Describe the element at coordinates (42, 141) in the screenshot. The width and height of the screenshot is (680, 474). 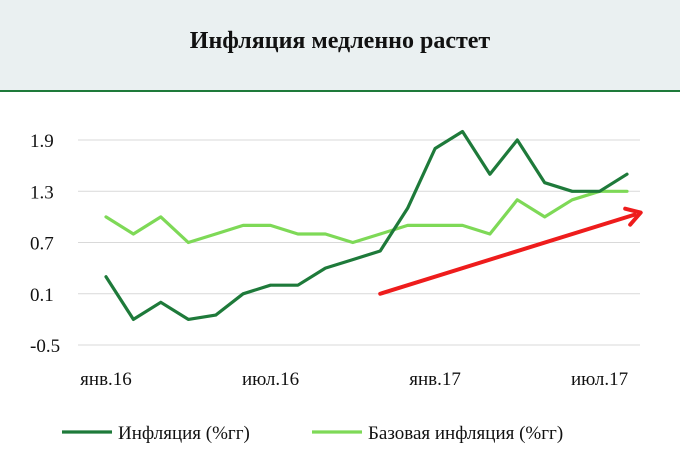
I see `y-tick-label: 1.9` at that location.